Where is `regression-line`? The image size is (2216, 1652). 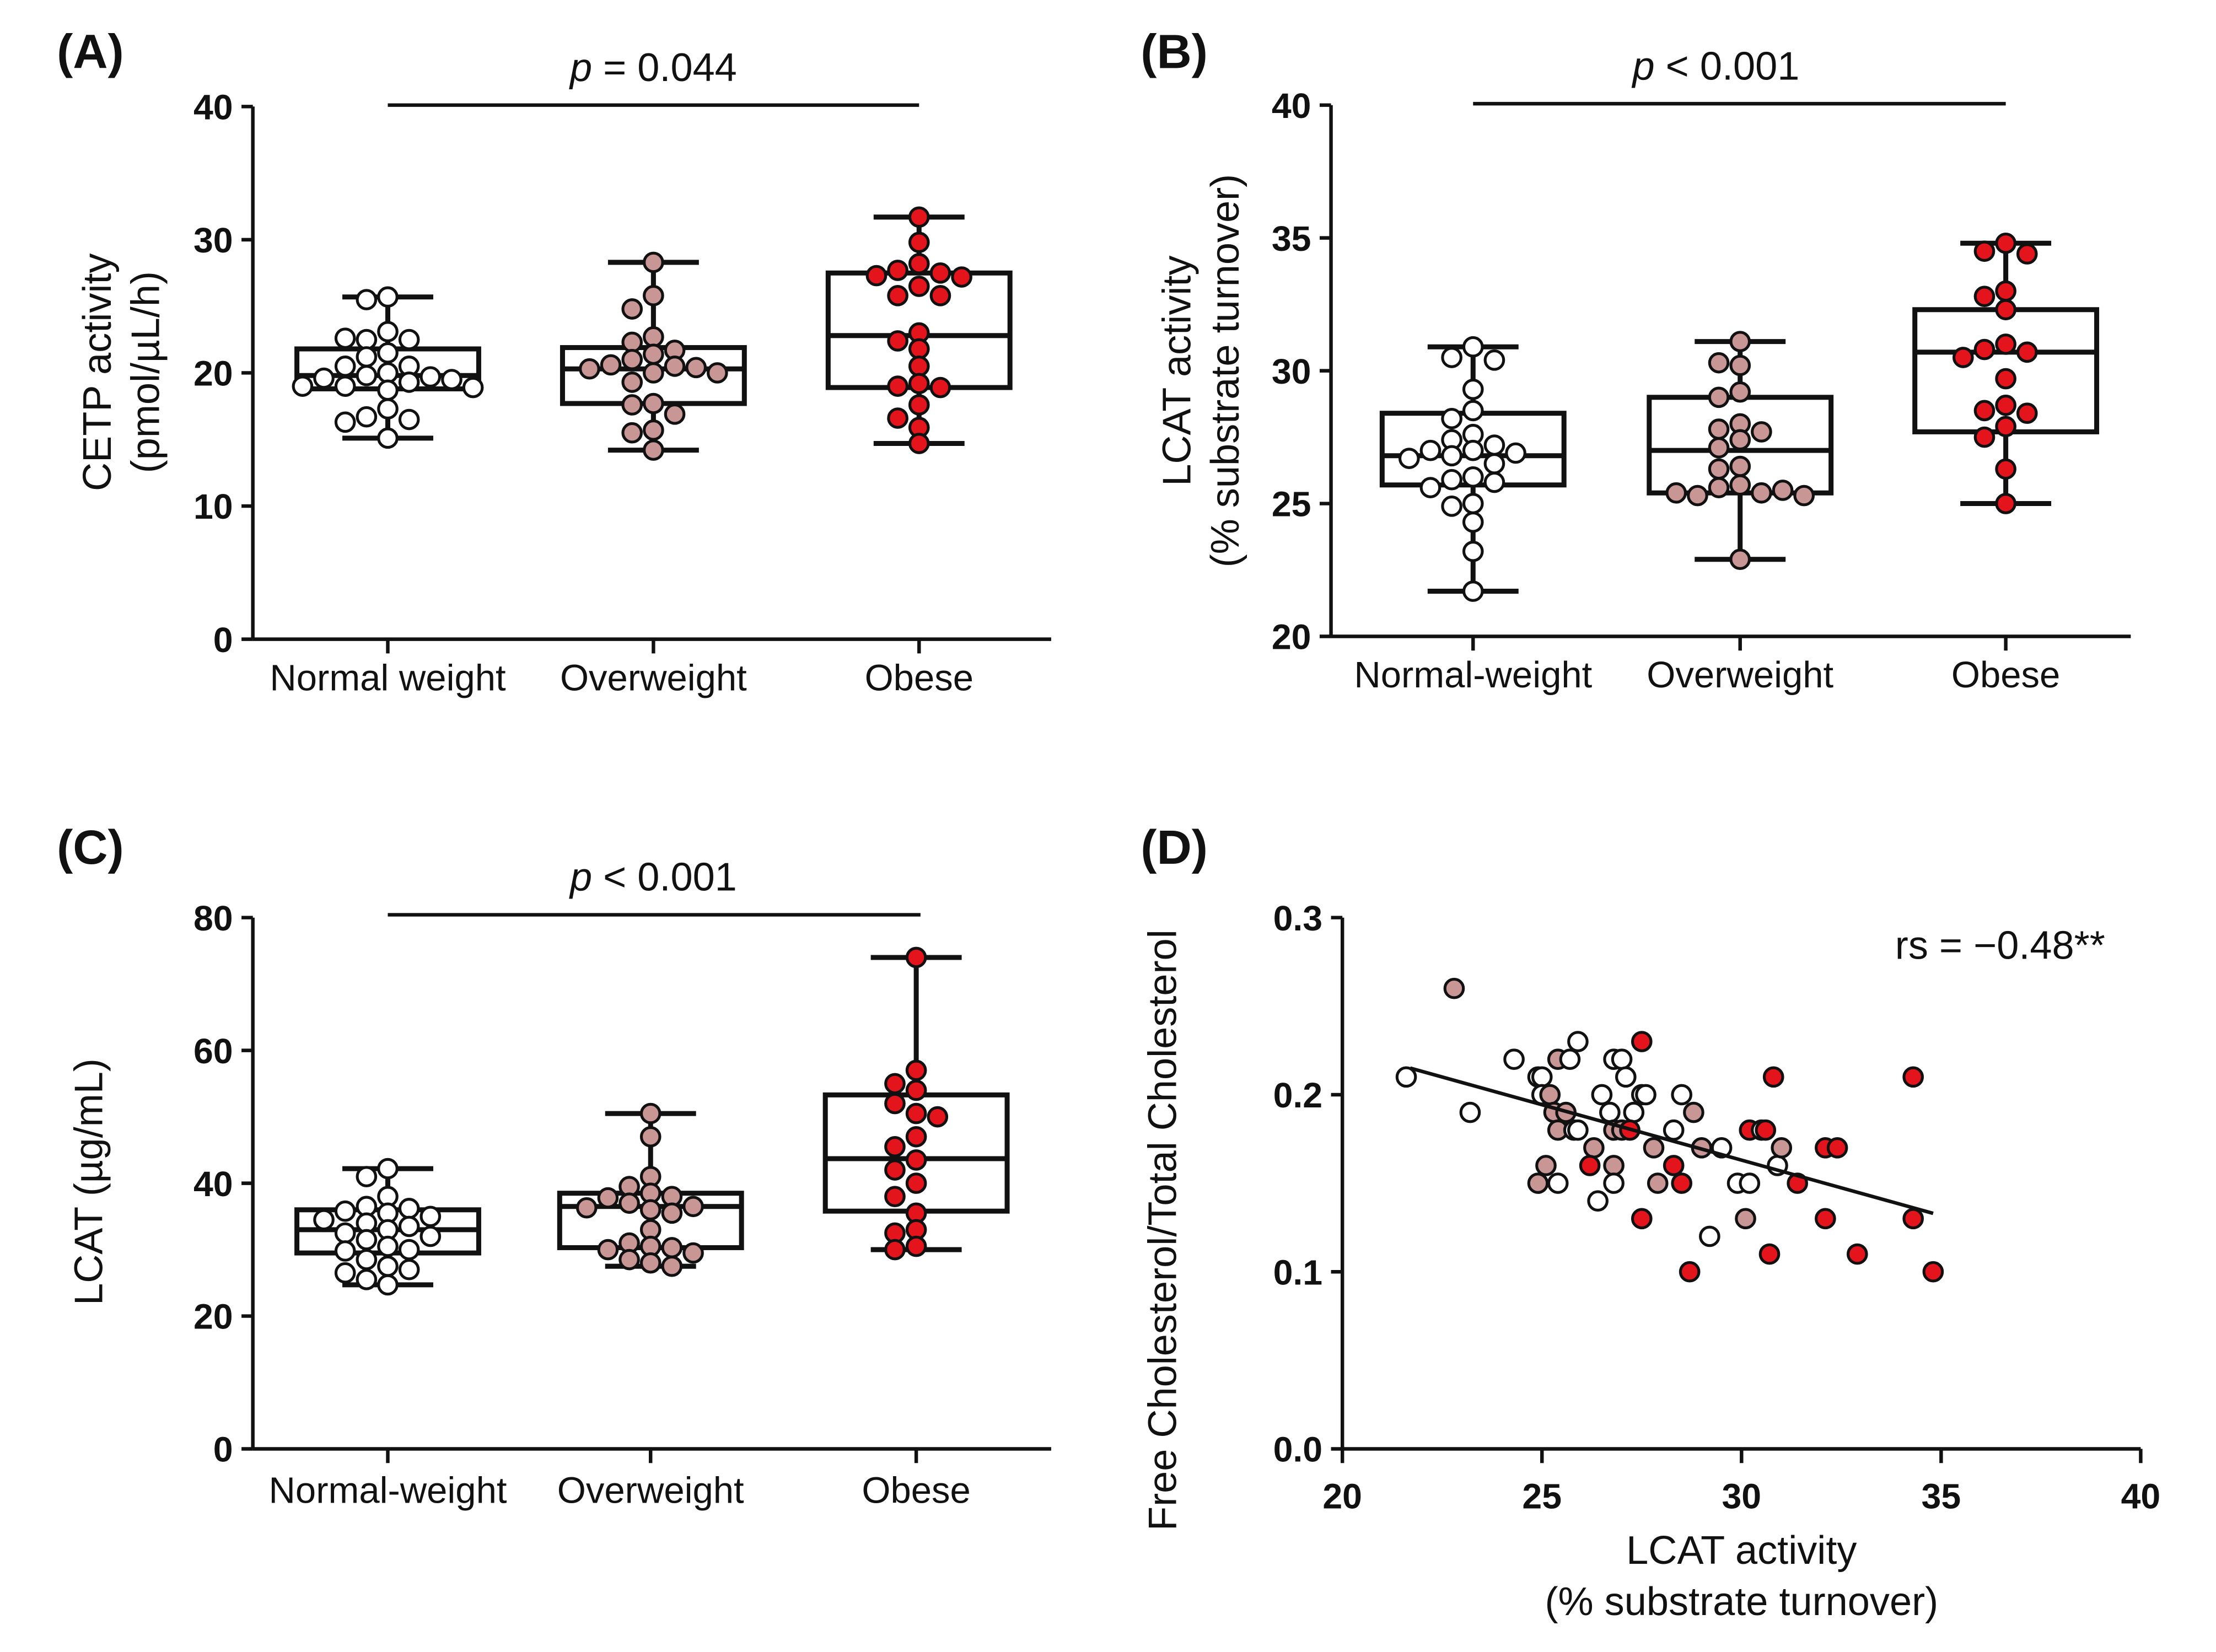 regression-line is located at coordinates (1672, 1140).